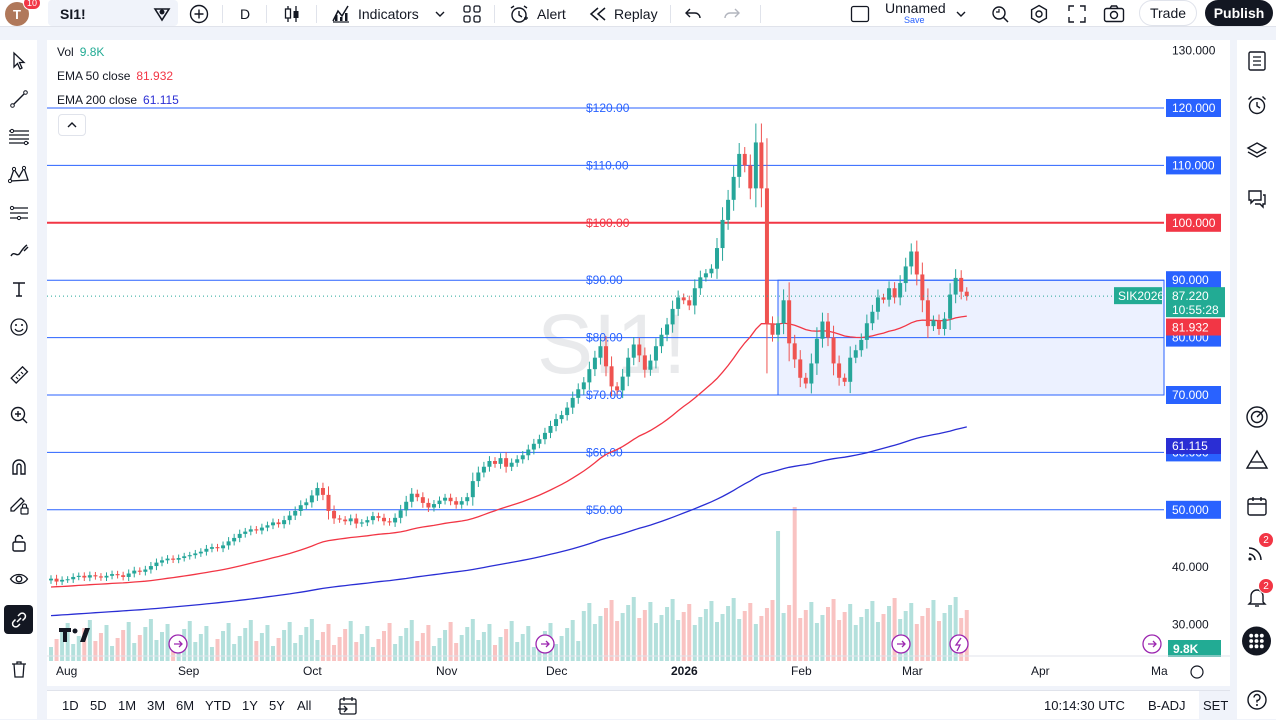 Image resolution: width=1276 pixels, height=720 pixels. What do you see at coordinates (18, 60) in the screenshot?
I see `cursor-tool` at bounding box center [18, 60].